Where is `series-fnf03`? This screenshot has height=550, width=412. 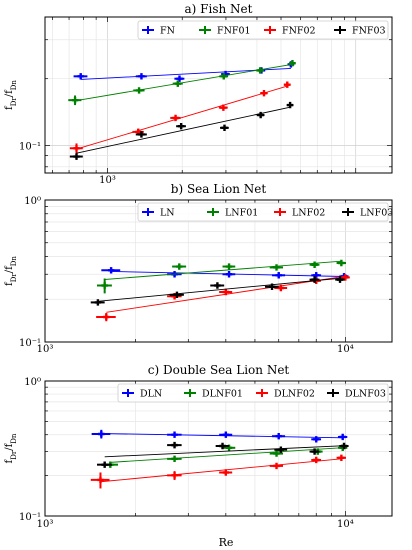 series-fnf03 is located at coordinates (181, 130).